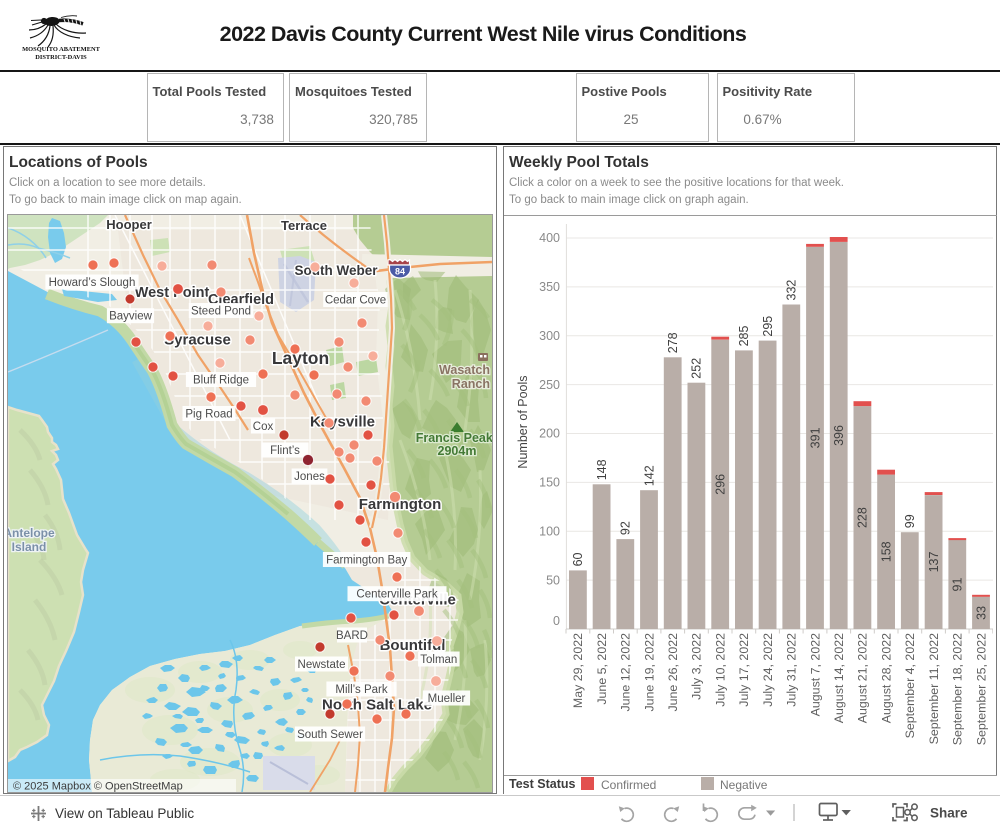  I want to click on svg-text: 60, so click(578, 559).